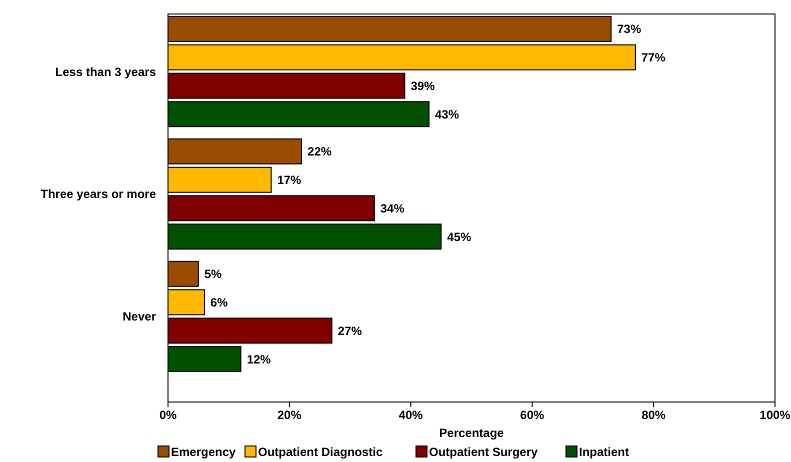  Describe the element at coordinates (168, 415) in the screenshot. I see `x-tick-label: 0%` at that location.